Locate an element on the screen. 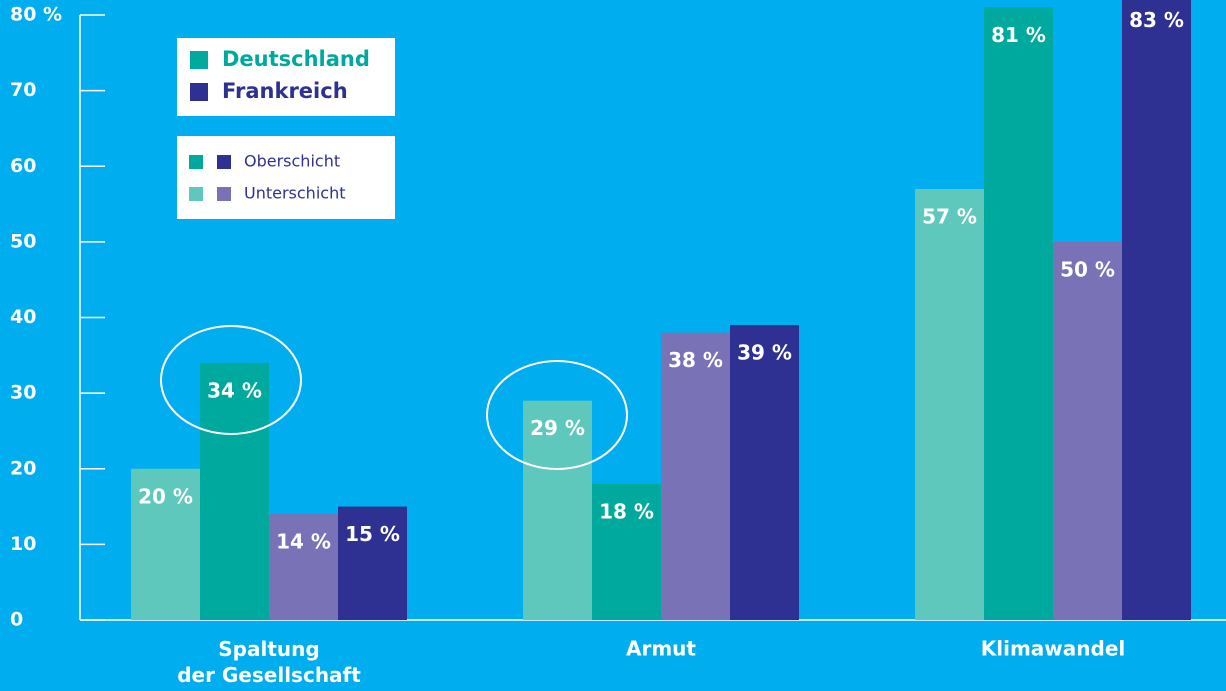  value-label: 34 % is located at coordinates (234, 390).